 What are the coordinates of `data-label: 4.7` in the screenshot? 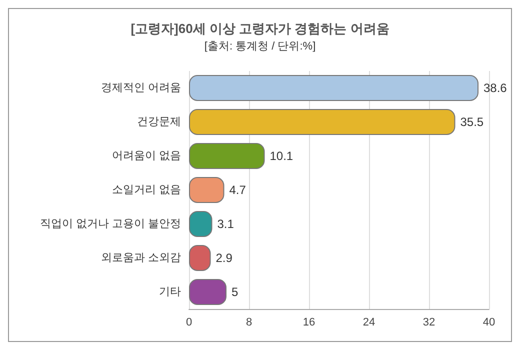 It's located at (237, 190).